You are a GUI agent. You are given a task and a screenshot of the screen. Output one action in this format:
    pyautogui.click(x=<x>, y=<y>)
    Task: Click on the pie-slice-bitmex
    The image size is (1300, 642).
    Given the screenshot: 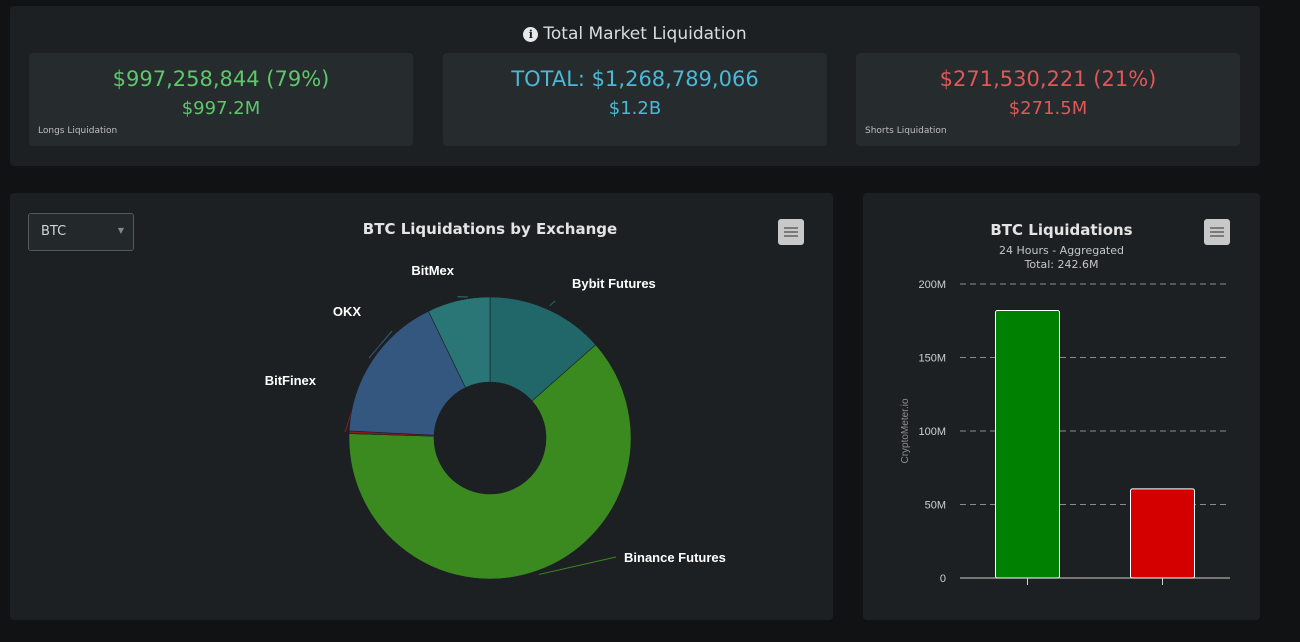 What is the action you would take?
    pyautogui.click(x=459, y=342)
    